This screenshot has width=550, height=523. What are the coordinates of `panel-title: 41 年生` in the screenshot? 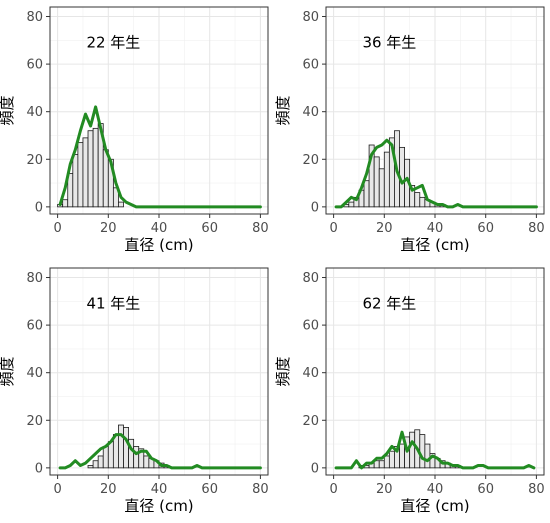 It's located at (113, 303).